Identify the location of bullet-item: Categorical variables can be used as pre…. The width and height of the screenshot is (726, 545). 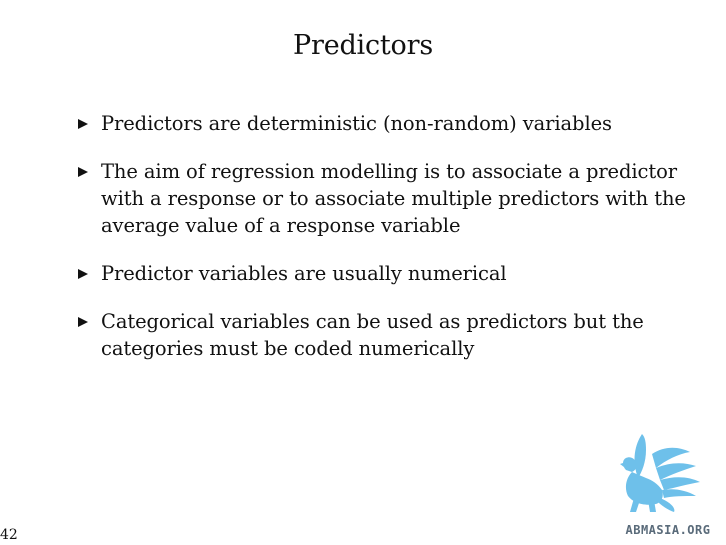
(383, 335).